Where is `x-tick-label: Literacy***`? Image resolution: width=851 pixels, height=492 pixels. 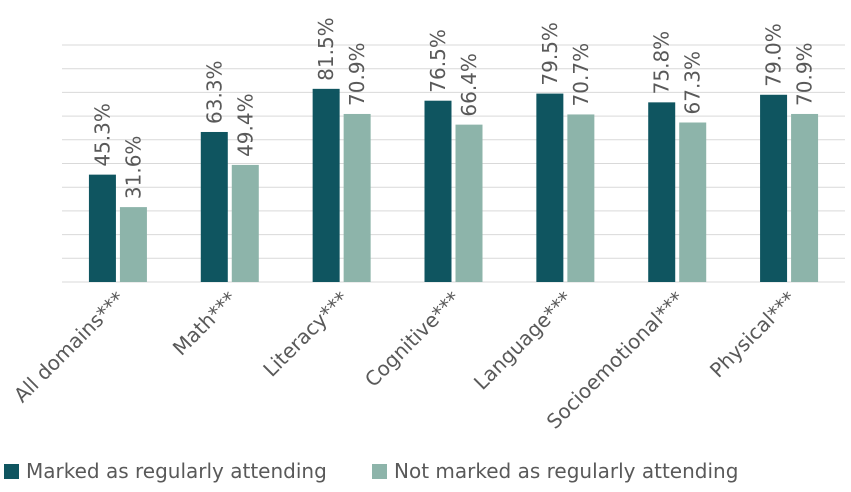
x-tick-label: Literacy*** is located at coordinates (305, 334).